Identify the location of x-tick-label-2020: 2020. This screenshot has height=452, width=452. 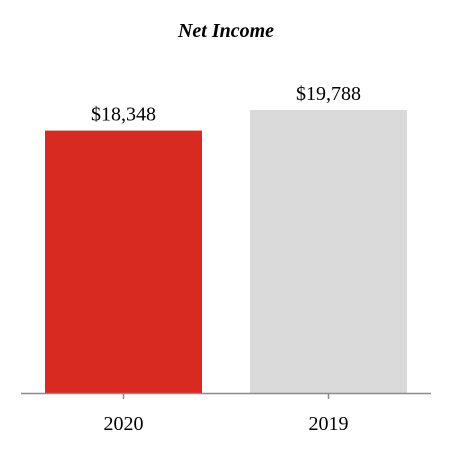
(124, 424).